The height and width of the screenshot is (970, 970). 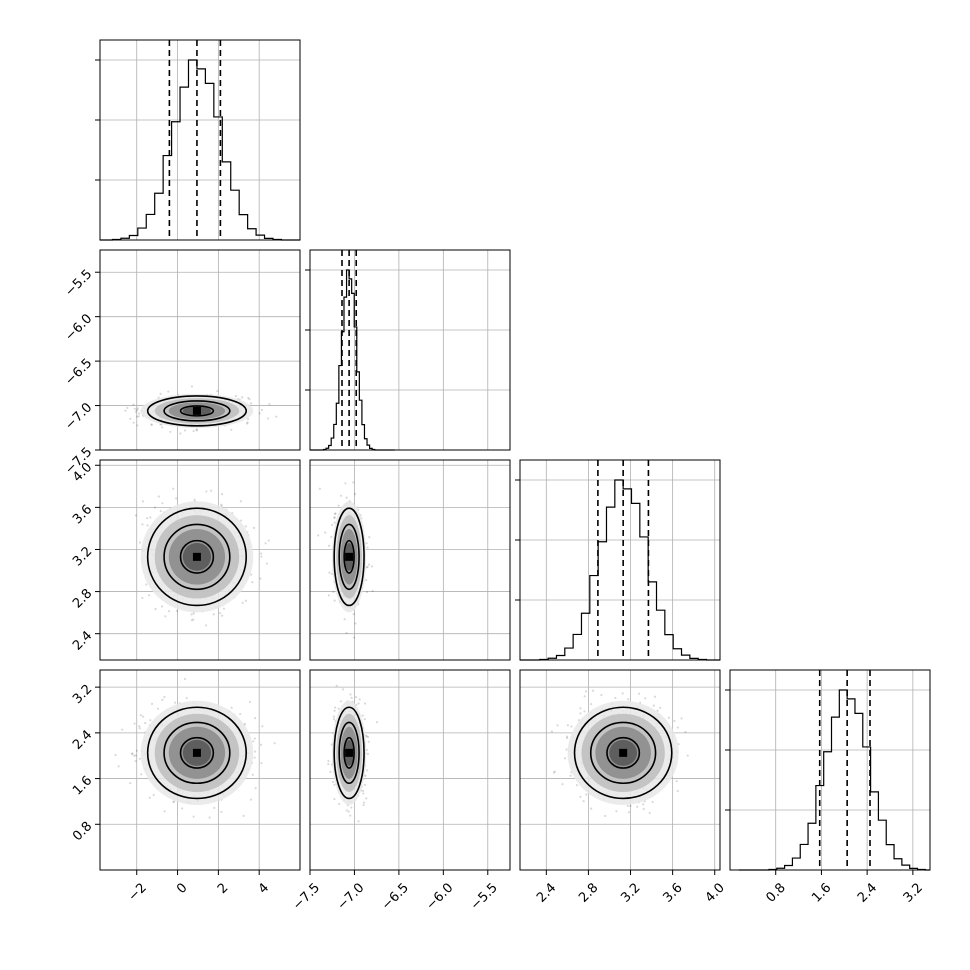 What do you see at coordinates (588, 892) in the screenshot?
I see `xtick-label-2-1: 2.8` at bounding box center [588, 892].